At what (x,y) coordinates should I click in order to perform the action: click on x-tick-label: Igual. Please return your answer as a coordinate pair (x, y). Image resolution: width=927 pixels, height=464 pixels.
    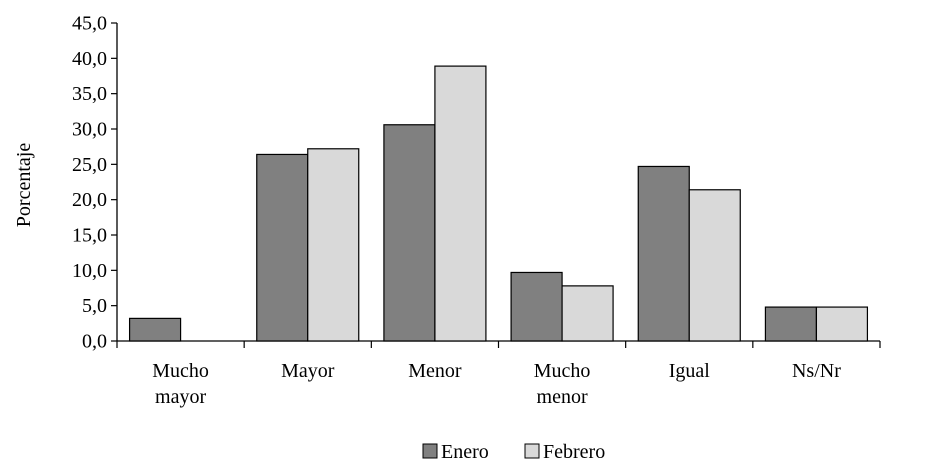
    Looking at the image, I should click on (690, 371).